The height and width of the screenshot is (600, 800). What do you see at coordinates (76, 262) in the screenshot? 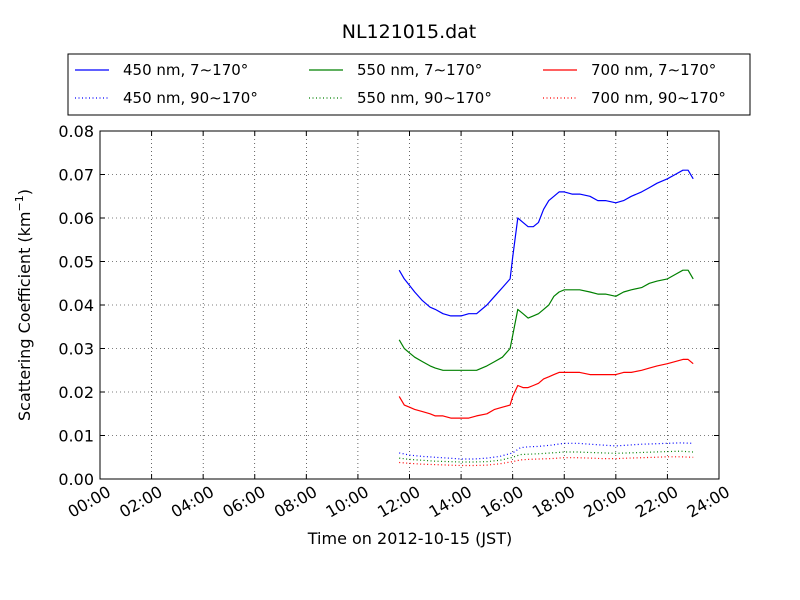
I see `y-tick-label: 0.05` at bounding box center [76, 262].